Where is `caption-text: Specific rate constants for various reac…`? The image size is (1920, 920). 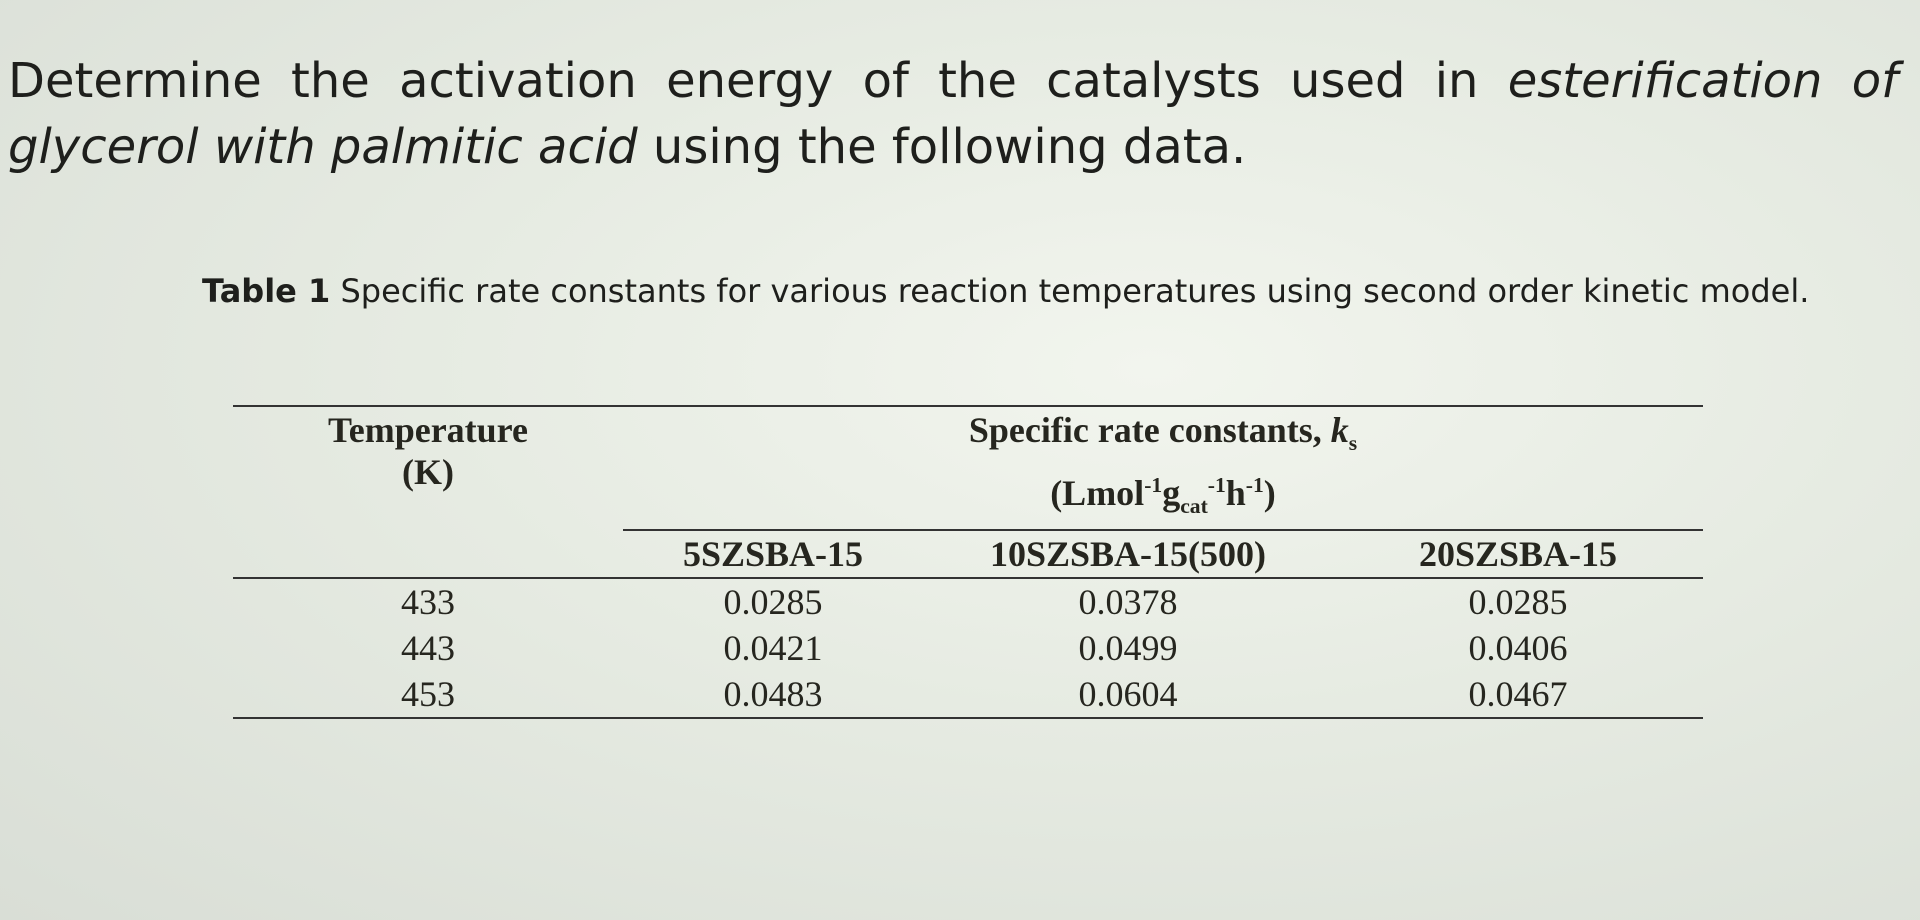 caption-text: Specific rate constants for various reac… is located at coordinates (1070, 291).